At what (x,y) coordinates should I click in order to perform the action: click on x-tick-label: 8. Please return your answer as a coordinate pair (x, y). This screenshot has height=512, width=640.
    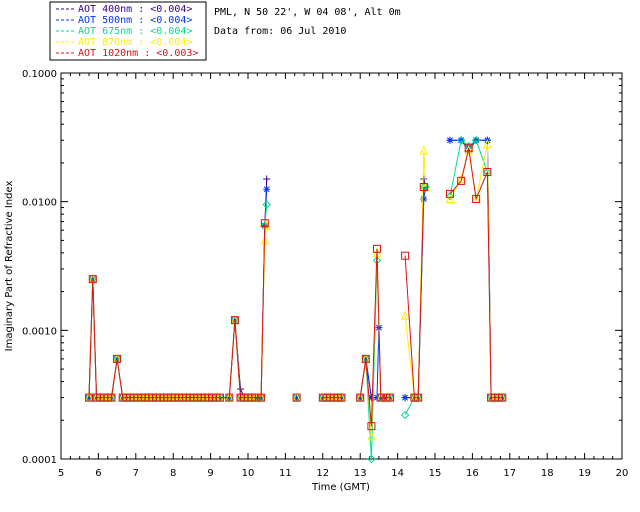
    Looking at the image, I should click on (173, 473).